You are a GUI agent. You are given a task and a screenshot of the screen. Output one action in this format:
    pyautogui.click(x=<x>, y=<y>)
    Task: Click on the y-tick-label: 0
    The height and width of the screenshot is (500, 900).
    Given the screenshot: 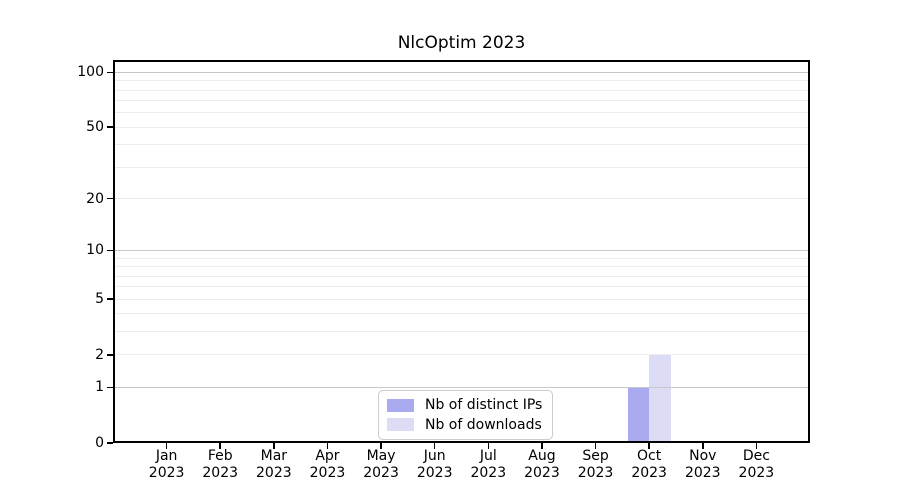 What is the action you would take?
    pyautogui.click(x=99, y=443)
    